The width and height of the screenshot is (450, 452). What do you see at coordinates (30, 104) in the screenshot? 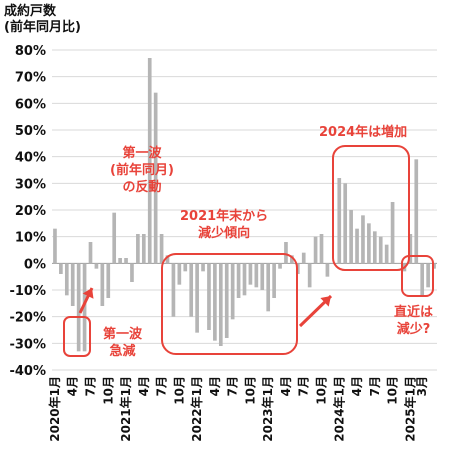
I see `y-tick-label: 60%` at bounding box center [30, 104].